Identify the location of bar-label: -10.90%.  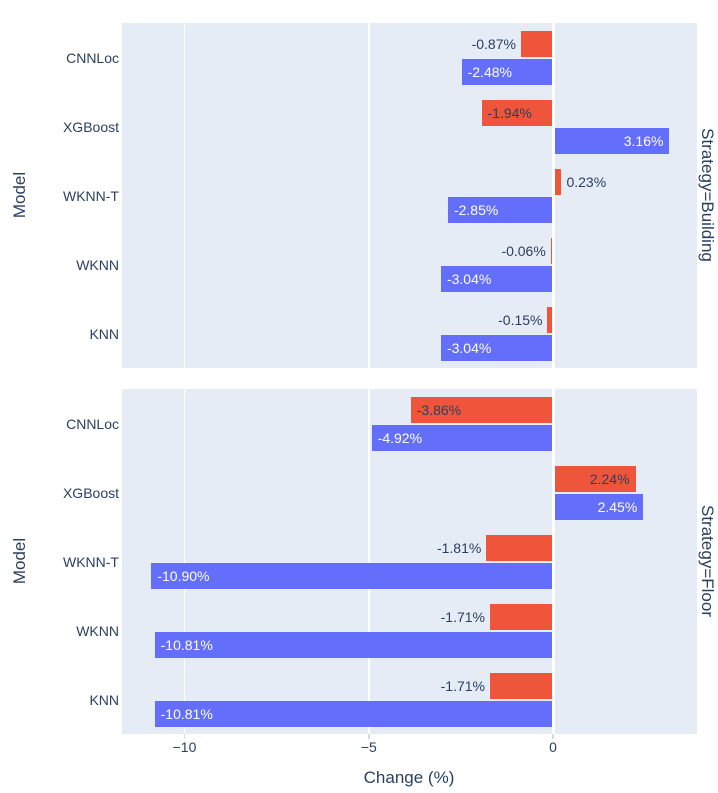
(183, 575).